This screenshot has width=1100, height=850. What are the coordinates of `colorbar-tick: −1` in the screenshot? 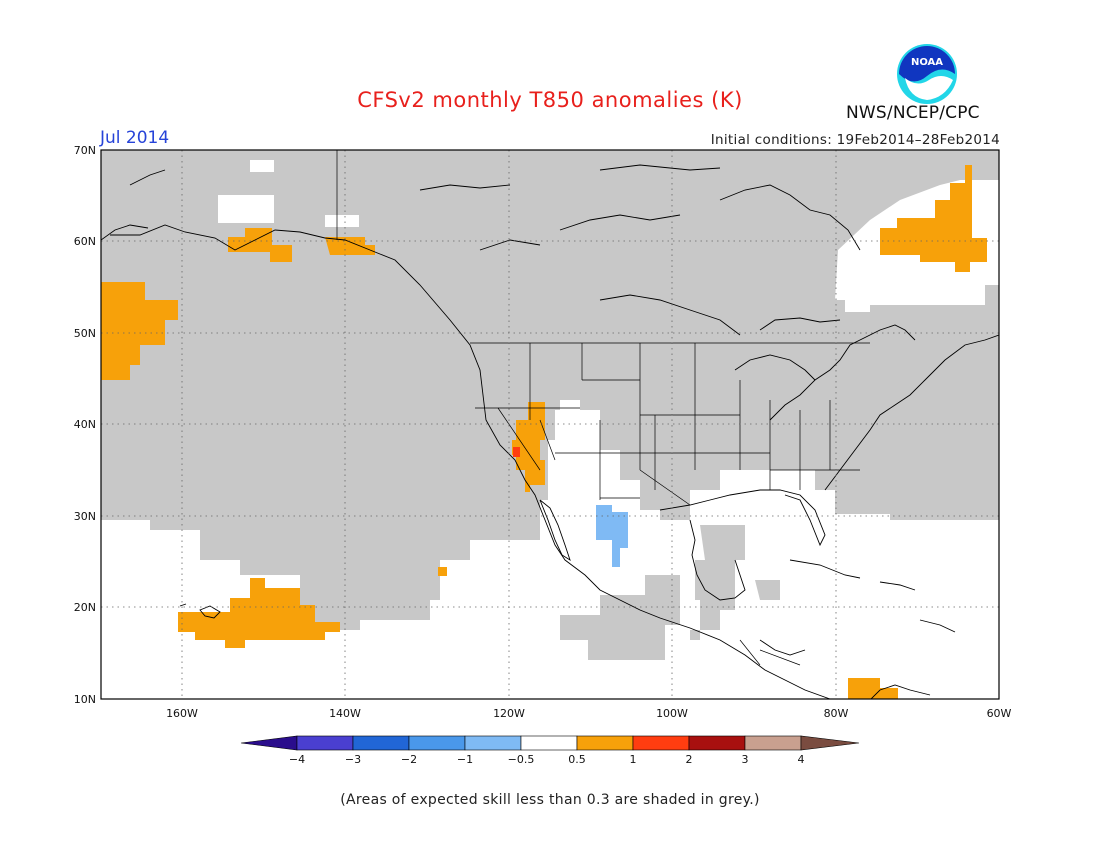 It's located at (465, 759).